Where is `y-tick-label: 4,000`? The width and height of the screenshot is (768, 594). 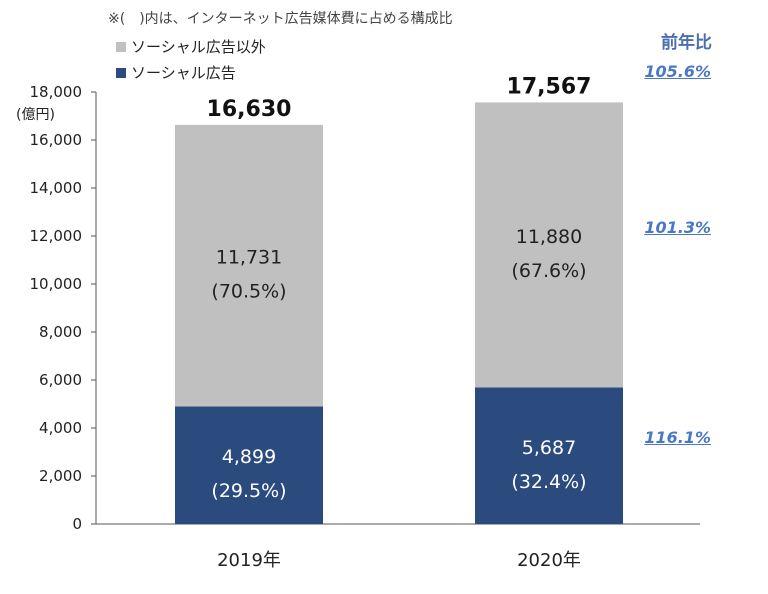
y-tick-label: 4,000 is located at coordinates (60, 428).